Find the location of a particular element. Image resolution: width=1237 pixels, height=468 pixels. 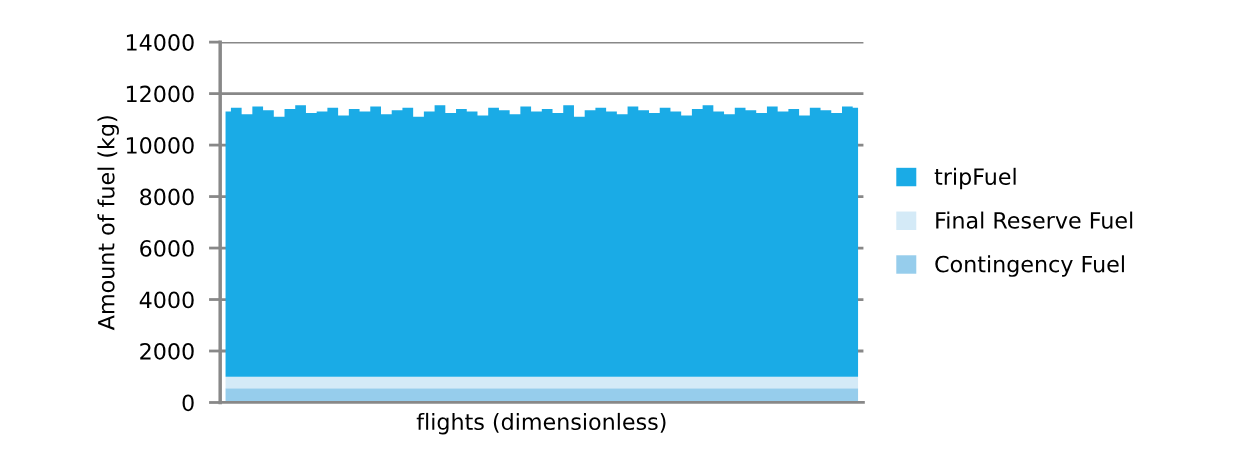

legend-label: Final Reserve Fuel is located at coordinates (1034, 220).